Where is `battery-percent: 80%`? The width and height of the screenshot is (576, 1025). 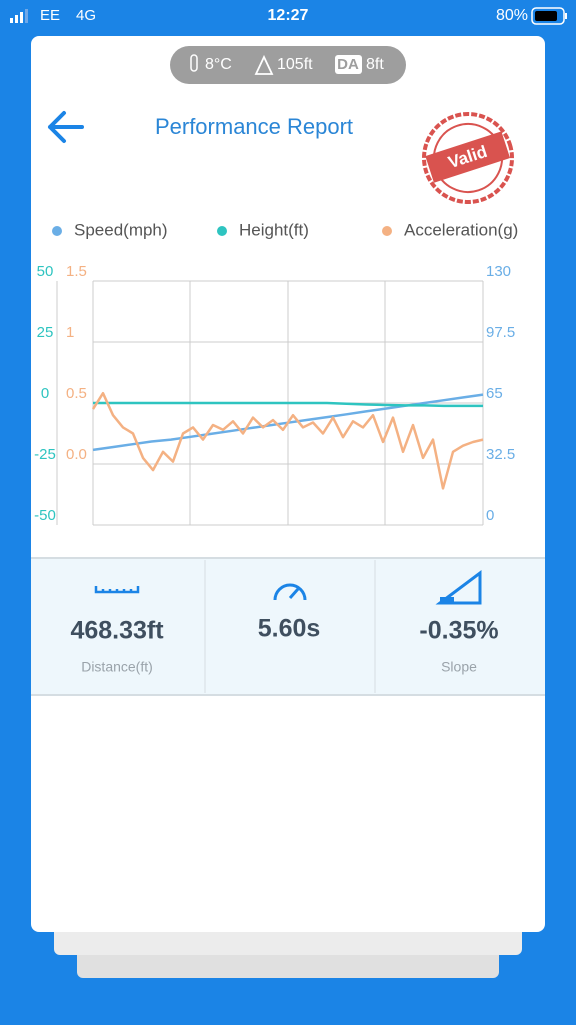
battery-percent: 80% is located at coordinates (512, 15).